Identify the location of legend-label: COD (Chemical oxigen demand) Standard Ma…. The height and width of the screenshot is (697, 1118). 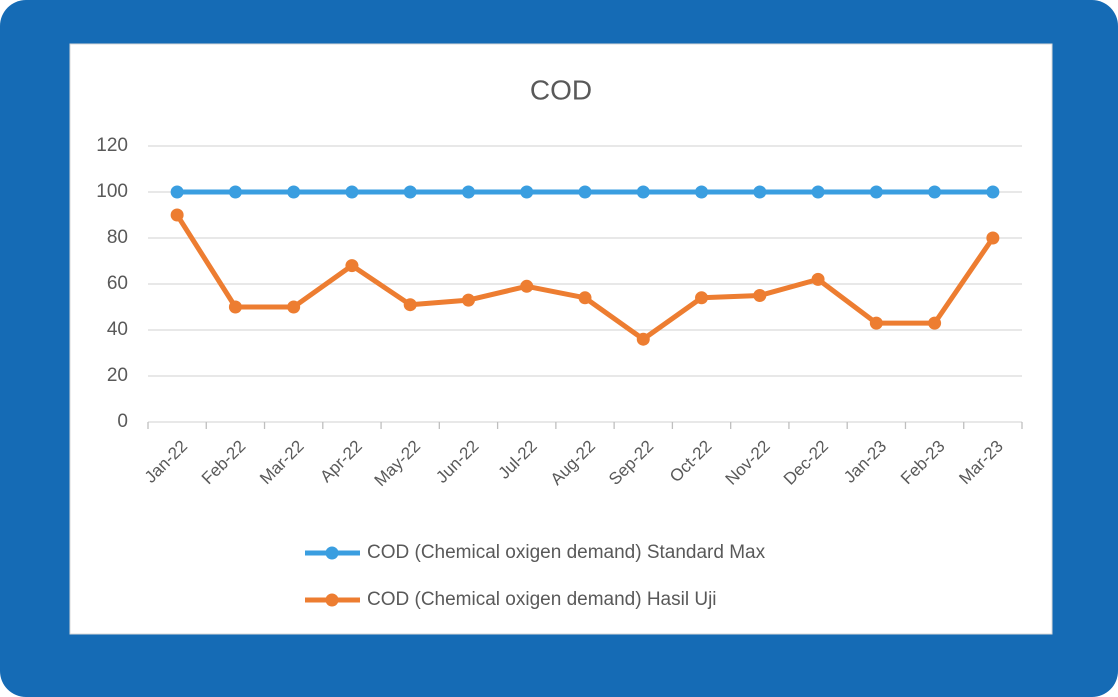
(566, 552).